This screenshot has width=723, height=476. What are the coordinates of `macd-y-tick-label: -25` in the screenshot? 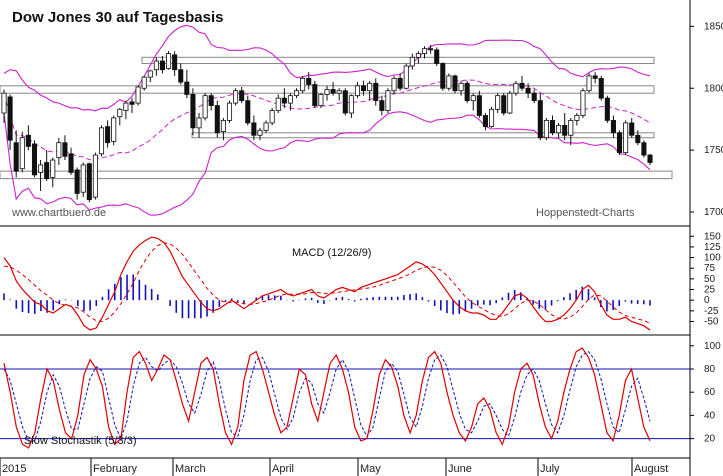 It's located at (711, 311).